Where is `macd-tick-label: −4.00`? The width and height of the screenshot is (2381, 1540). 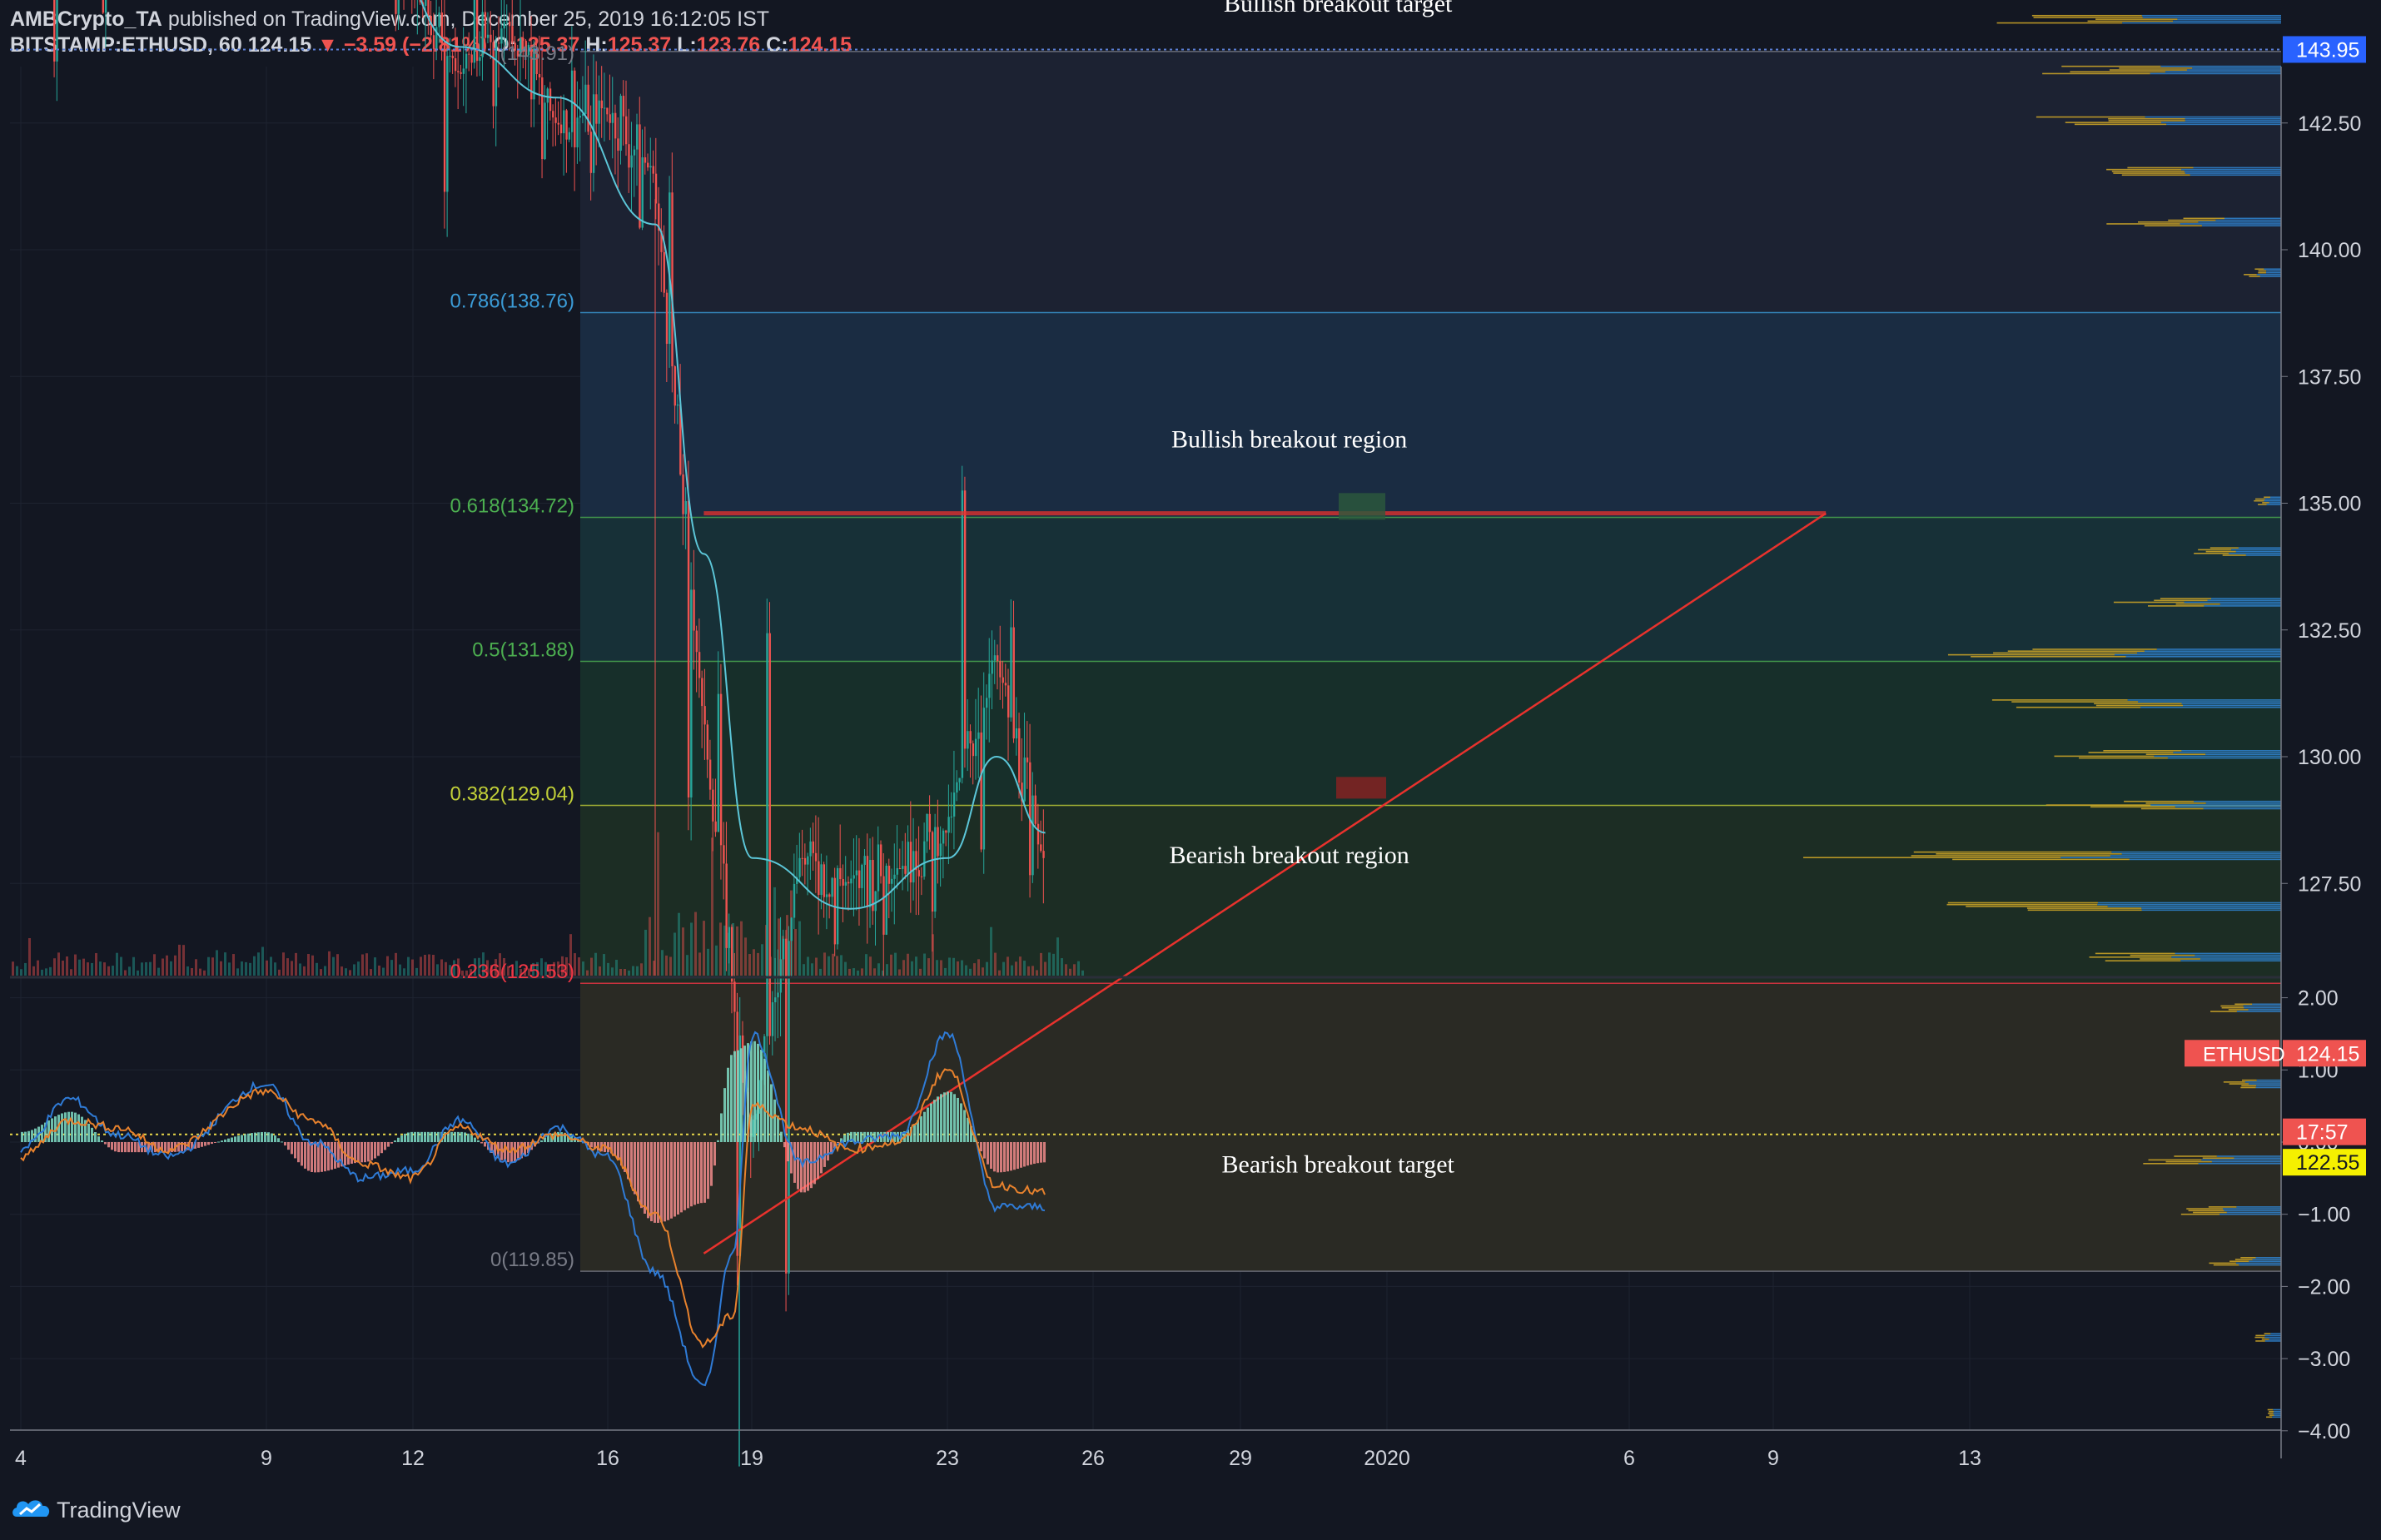
macd-tick-label: −4.00 is located at coordinates (2324, 1432).